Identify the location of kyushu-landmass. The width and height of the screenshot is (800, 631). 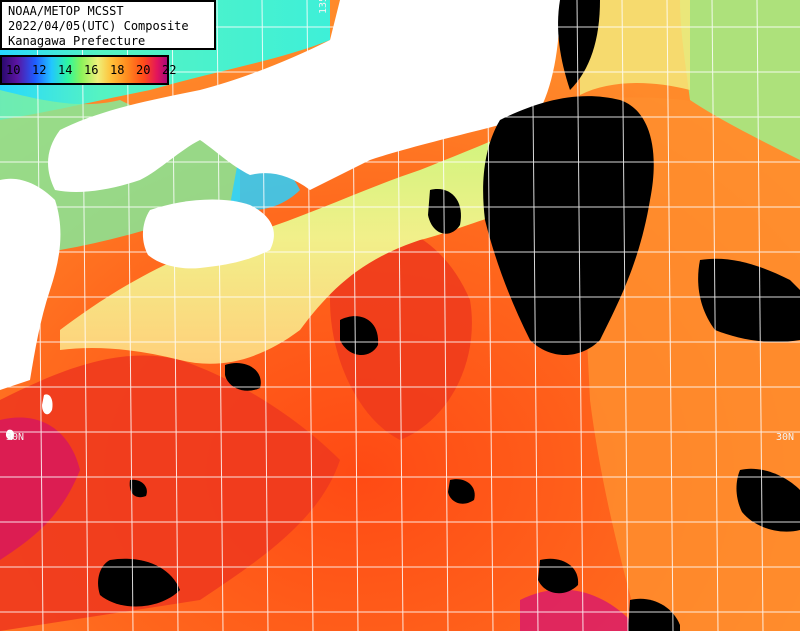
(30, 284).